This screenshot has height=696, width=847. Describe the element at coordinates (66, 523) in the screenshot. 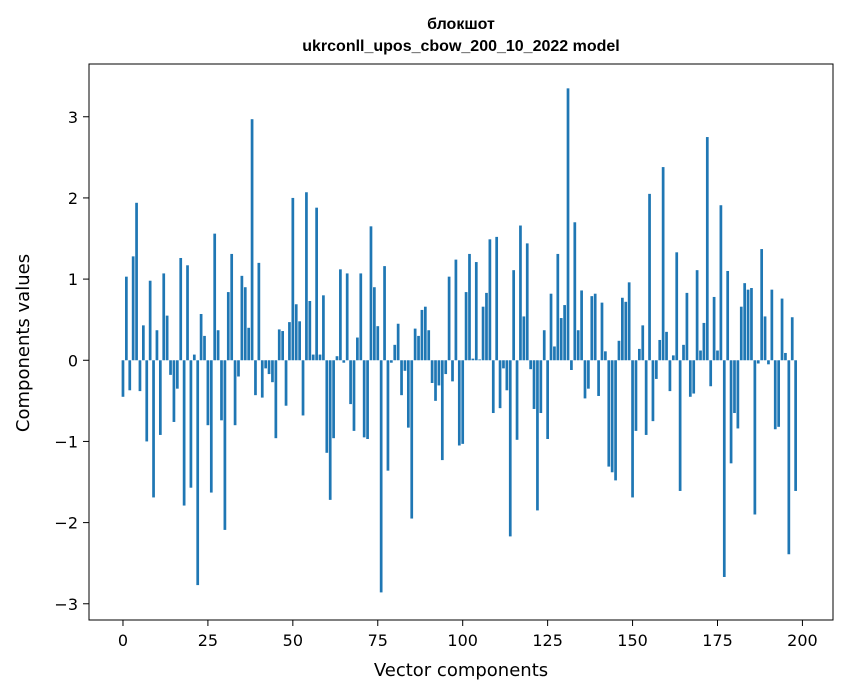

I see `y-tick-label: −2` at that location.